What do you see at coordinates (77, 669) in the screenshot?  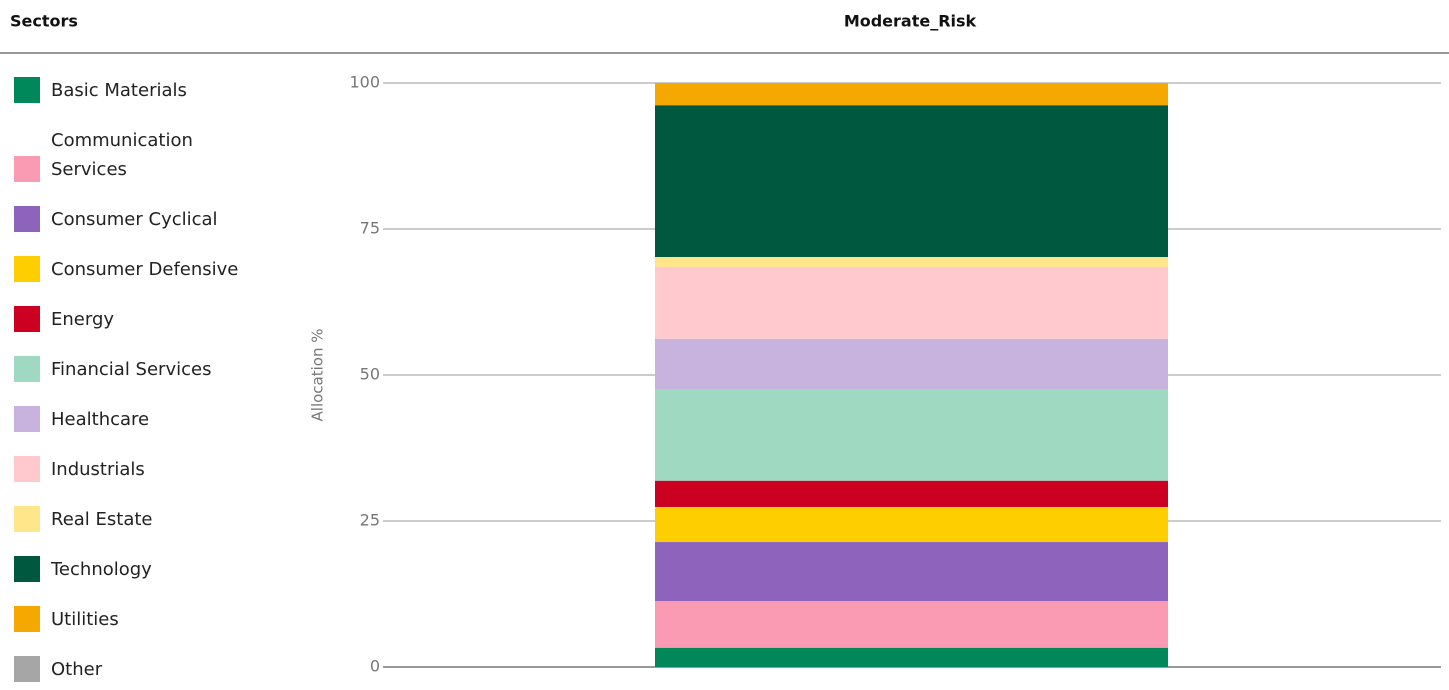 I see `legend-label: Other` at bounding box center [77, 669].